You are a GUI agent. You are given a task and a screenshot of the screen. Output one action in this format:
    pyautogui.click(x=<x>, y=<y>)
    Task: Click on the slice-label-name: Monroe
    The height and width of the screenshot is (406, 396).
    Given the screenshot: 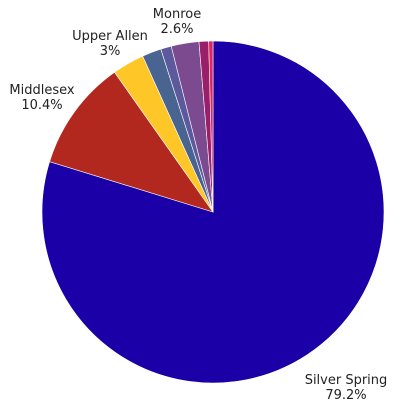 What is the action you would take?
    pyautogui.click(x=177, y=14)
    